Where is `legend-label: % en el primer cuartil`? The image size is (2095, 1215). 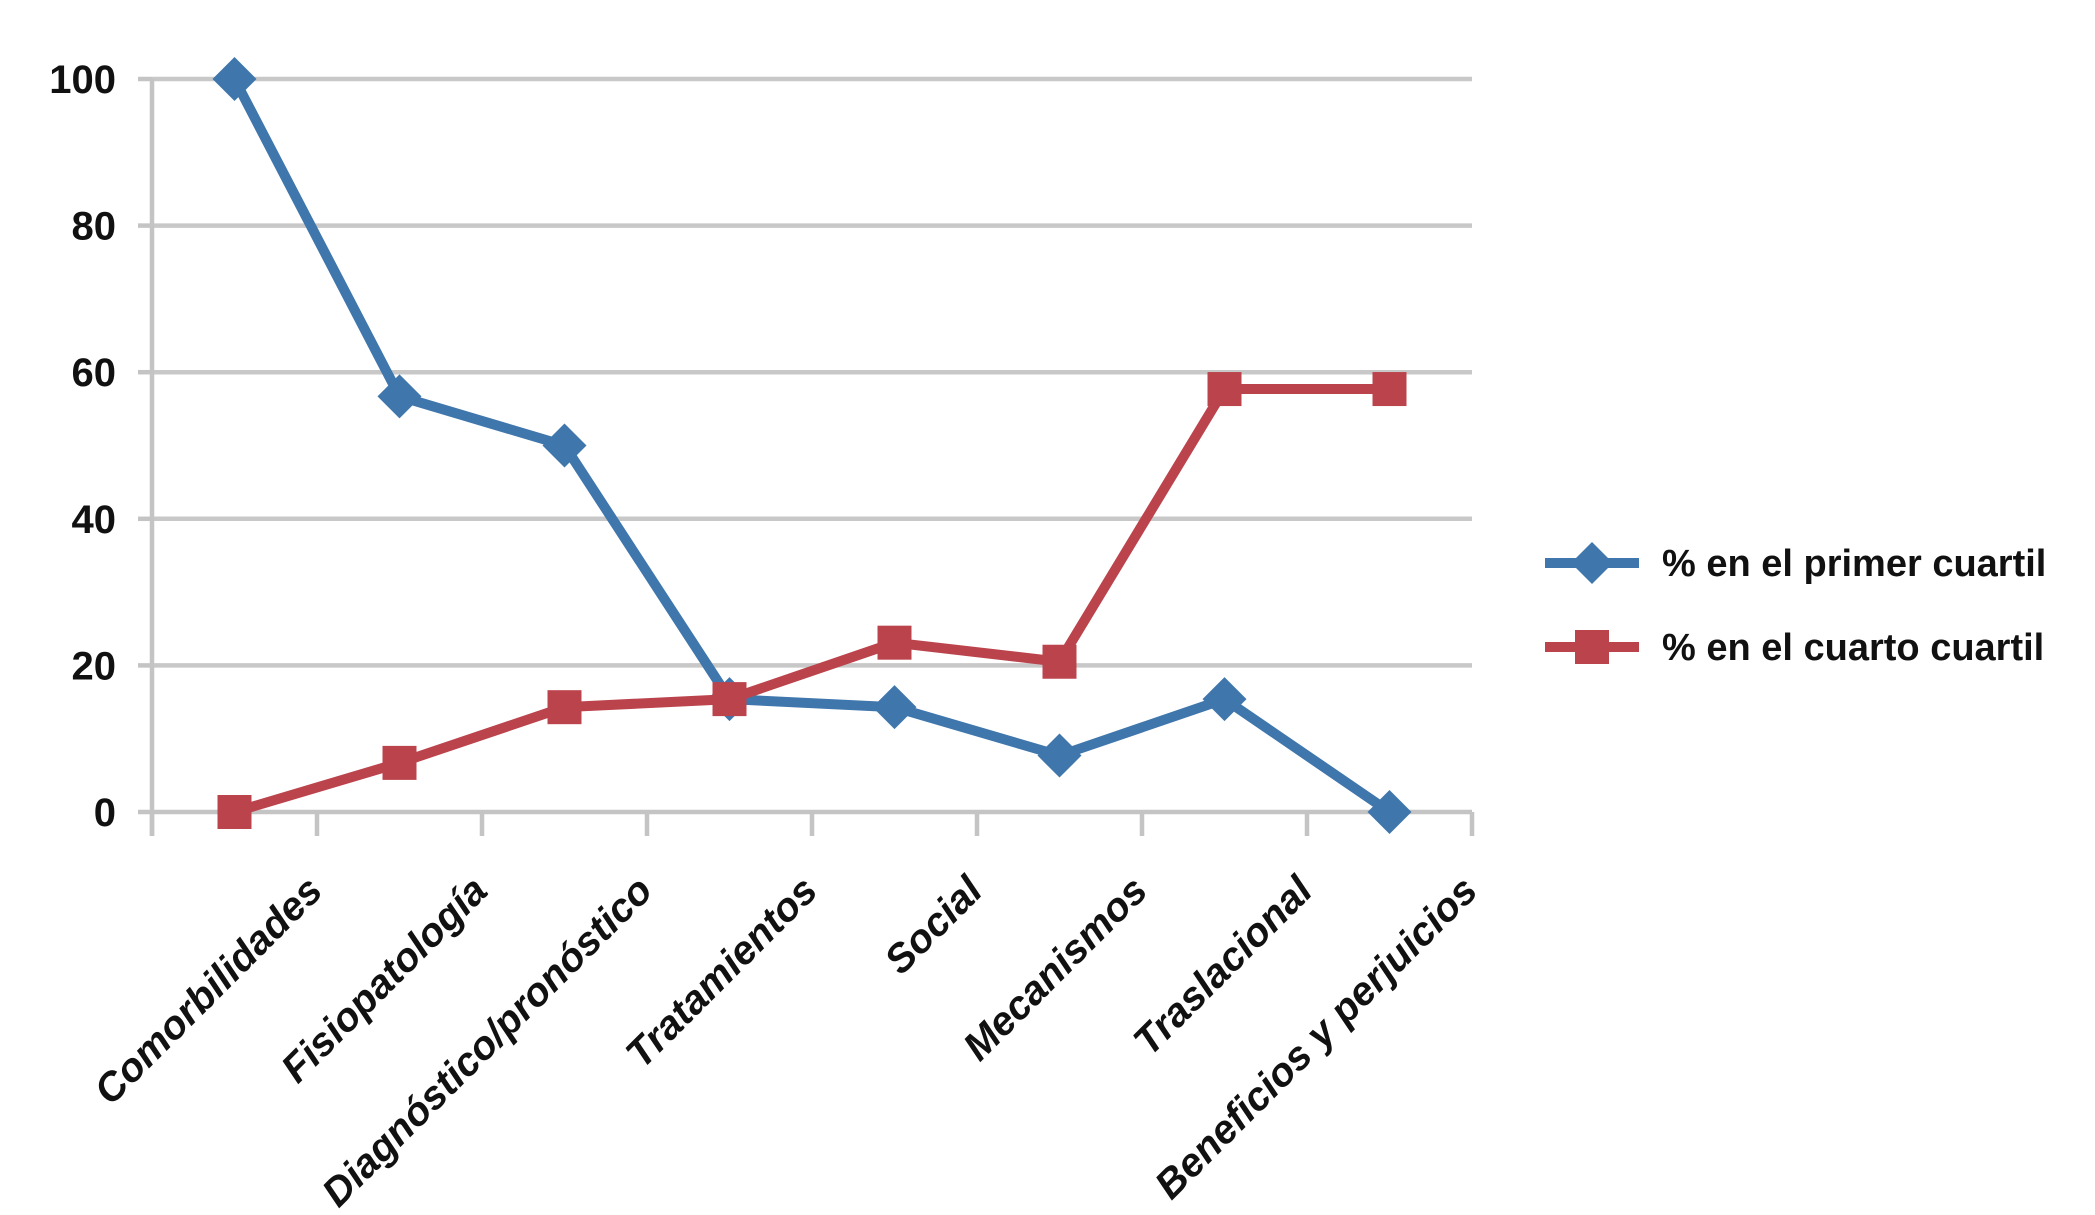 legend-label: % en el primer cuartil is located at coordinates (1854, 564).